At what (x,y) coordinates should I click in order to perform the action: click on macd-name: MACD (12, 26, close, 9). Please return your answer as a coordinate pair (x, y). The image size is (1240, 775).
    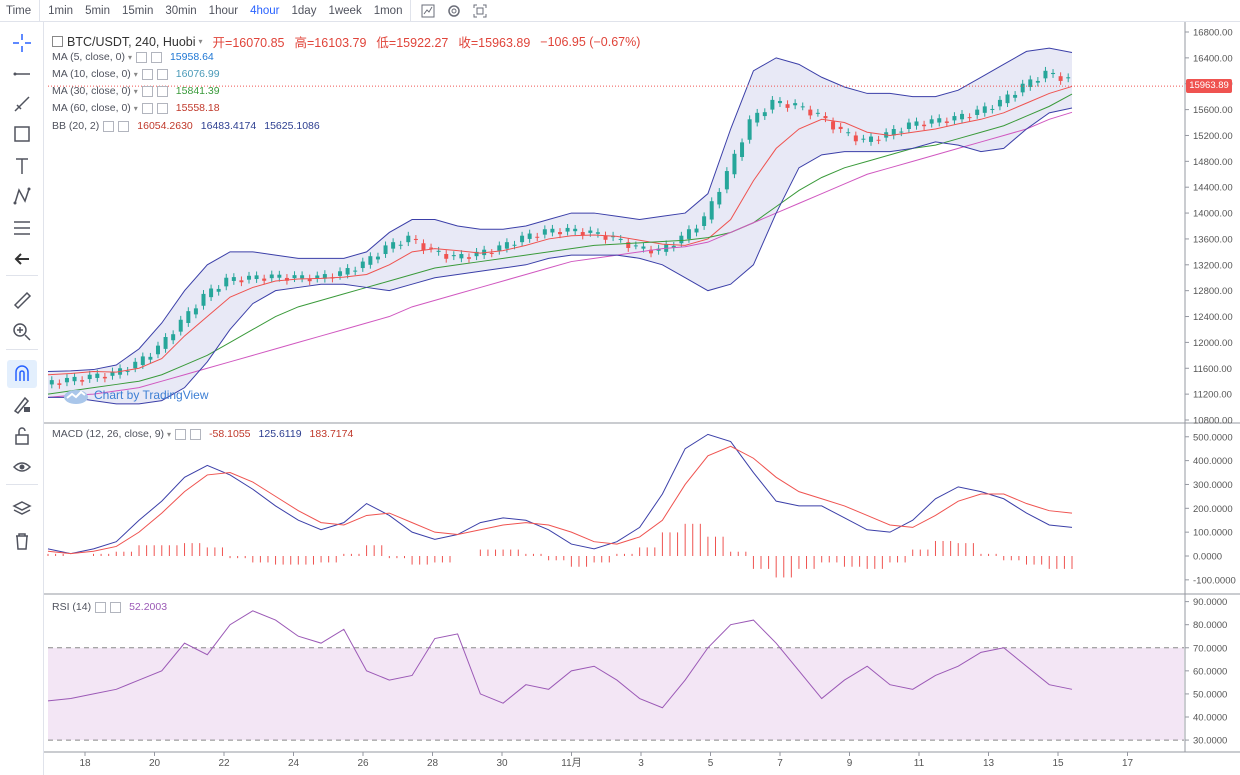
    Looking at the image, I should click on (108, 434).